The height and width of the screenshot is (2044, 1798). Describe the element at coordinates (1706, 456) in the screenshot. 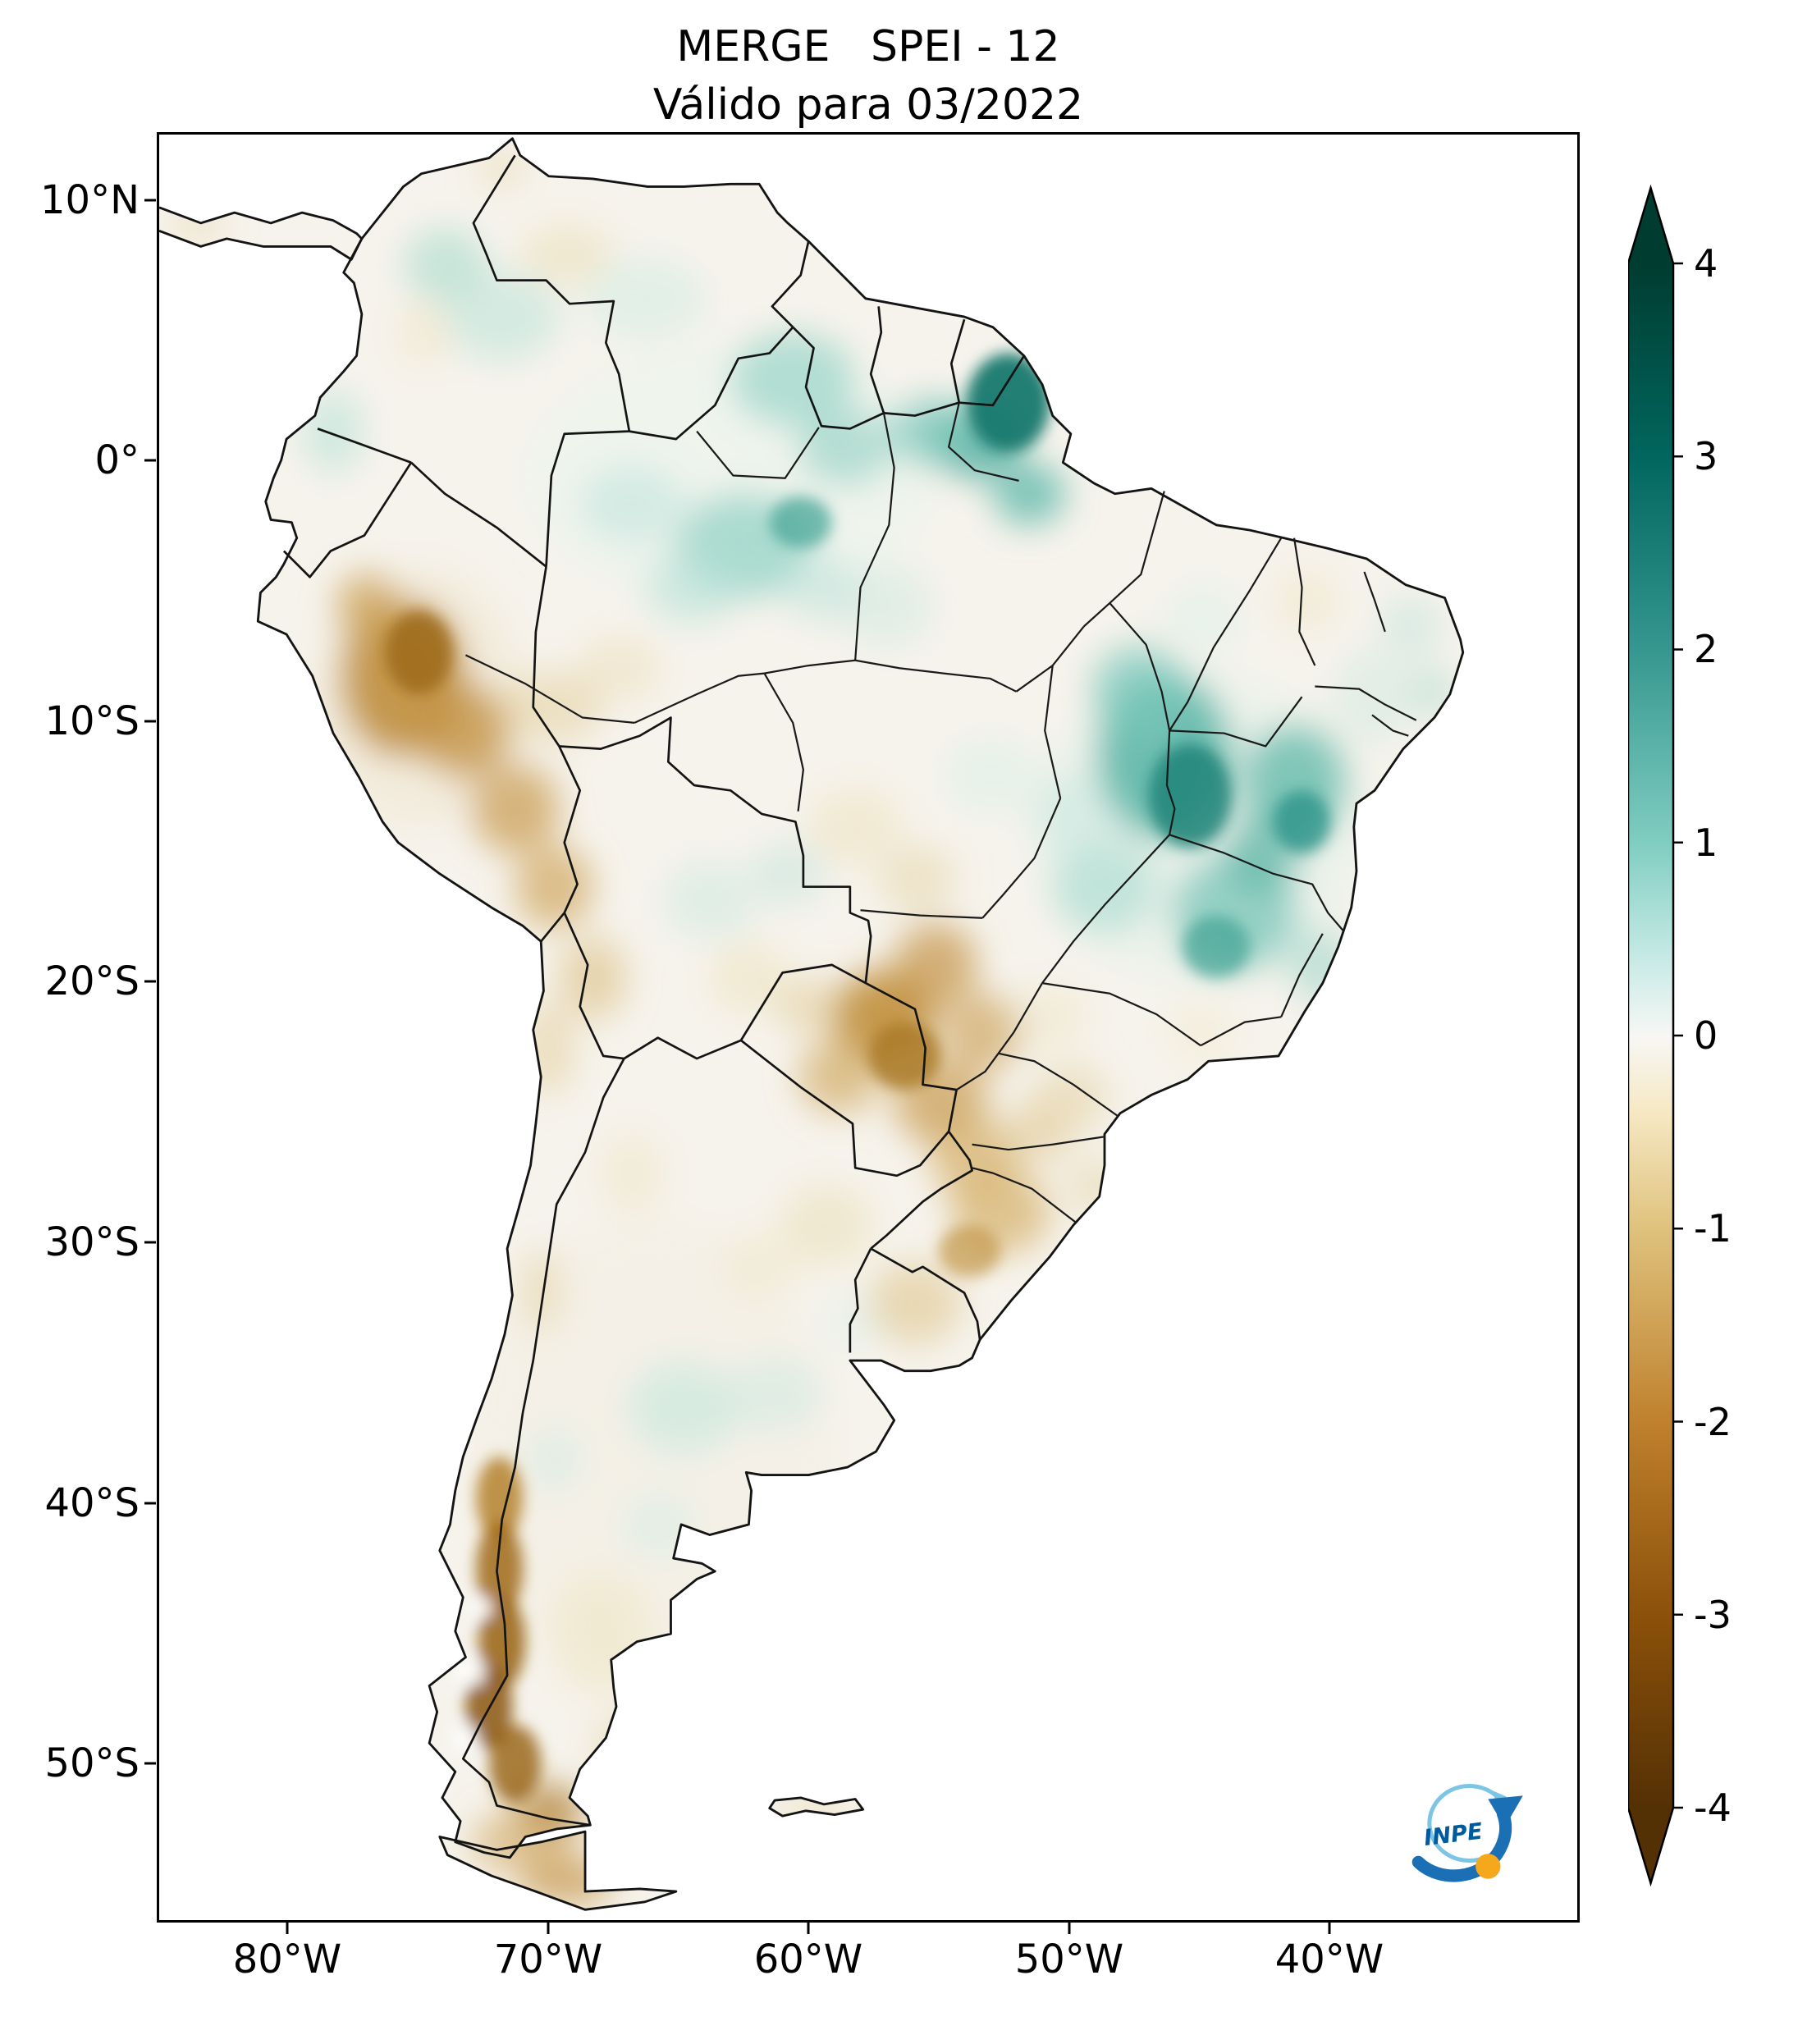

I see `colorbar-tick-label: 3` at that location.